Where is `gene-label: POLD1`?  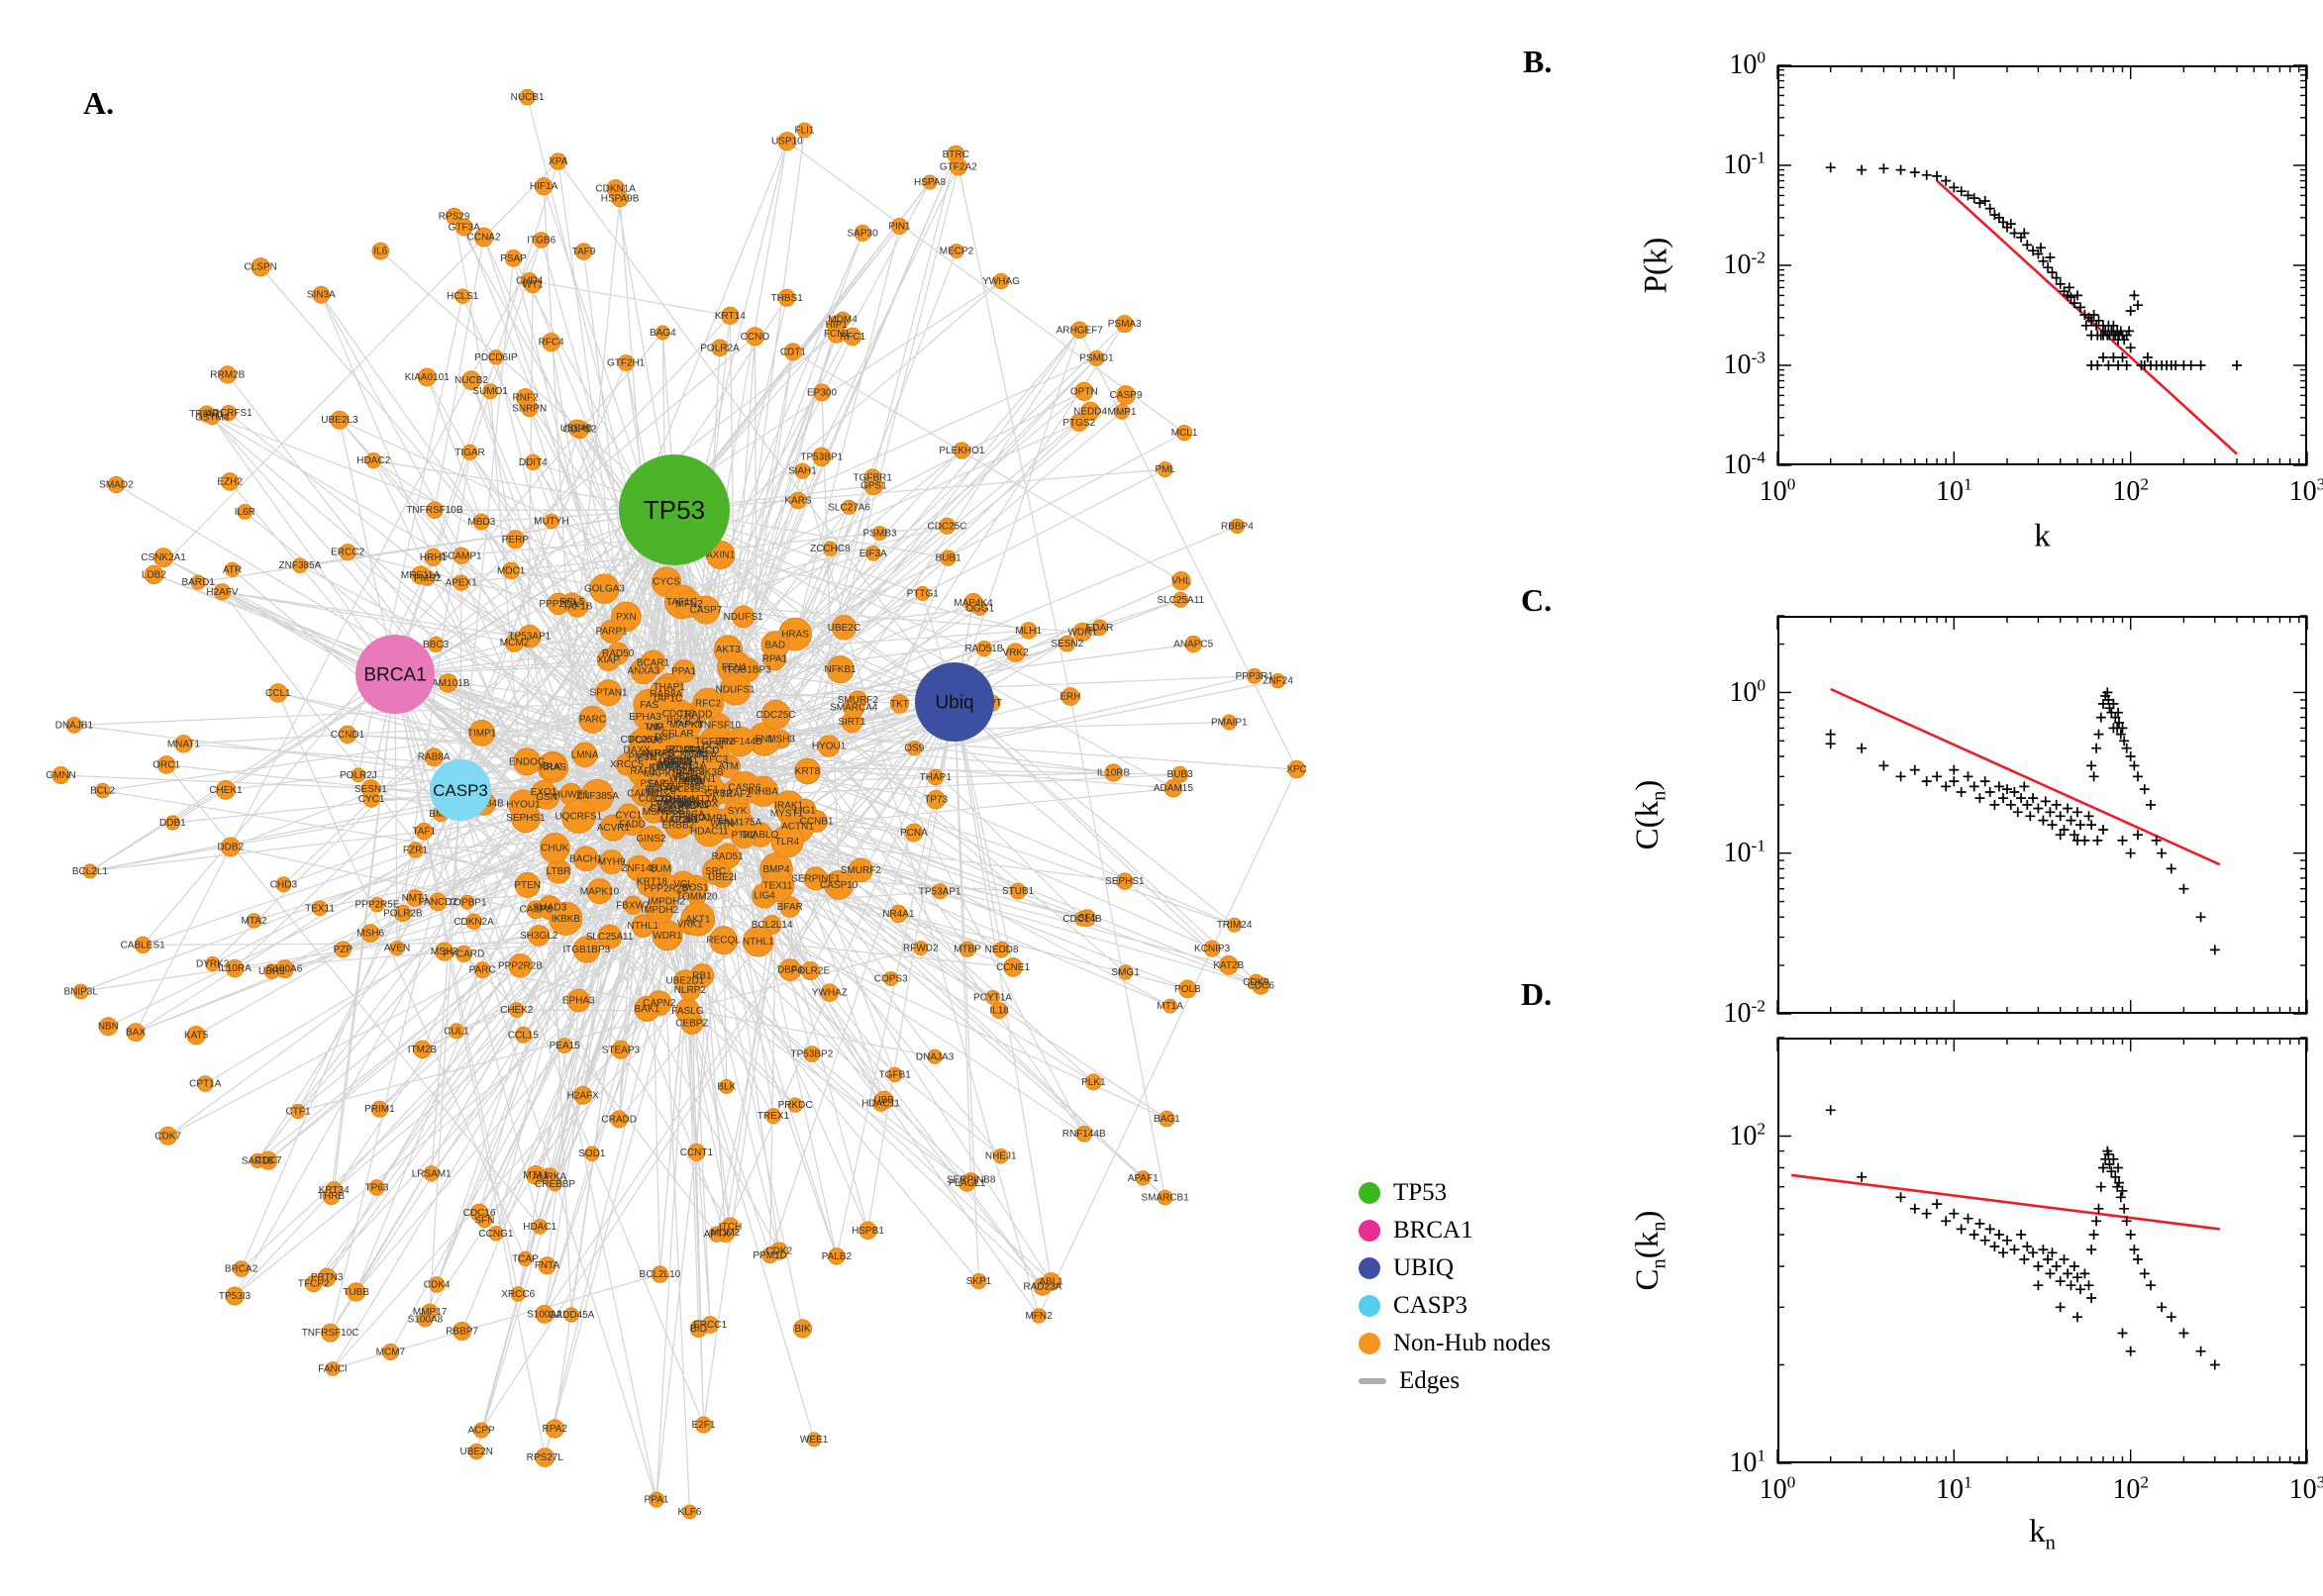 gene-label: POLD1 is located at coordinates (686, 750).